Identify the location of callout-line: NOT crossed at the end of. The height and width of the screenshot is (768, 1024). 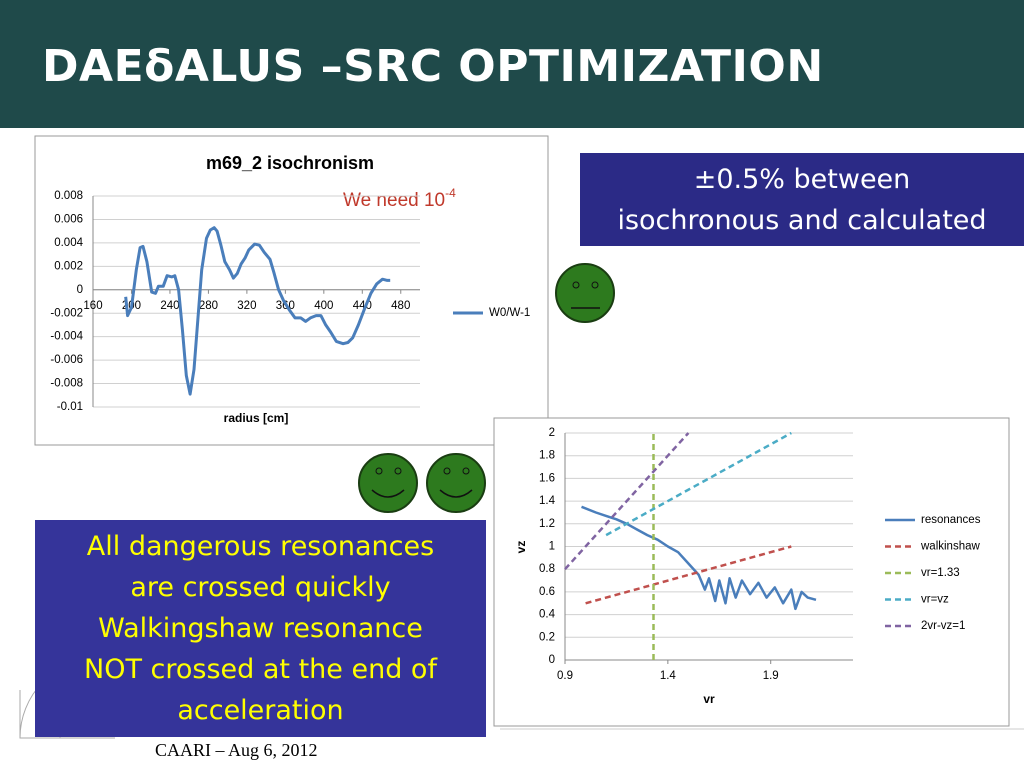
(260, 669).